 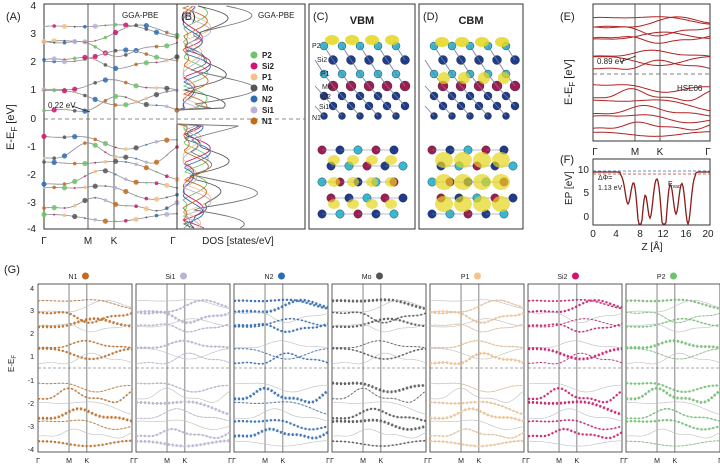 I want to click on subplot-kpoint: K, so click(x=185, y=461).